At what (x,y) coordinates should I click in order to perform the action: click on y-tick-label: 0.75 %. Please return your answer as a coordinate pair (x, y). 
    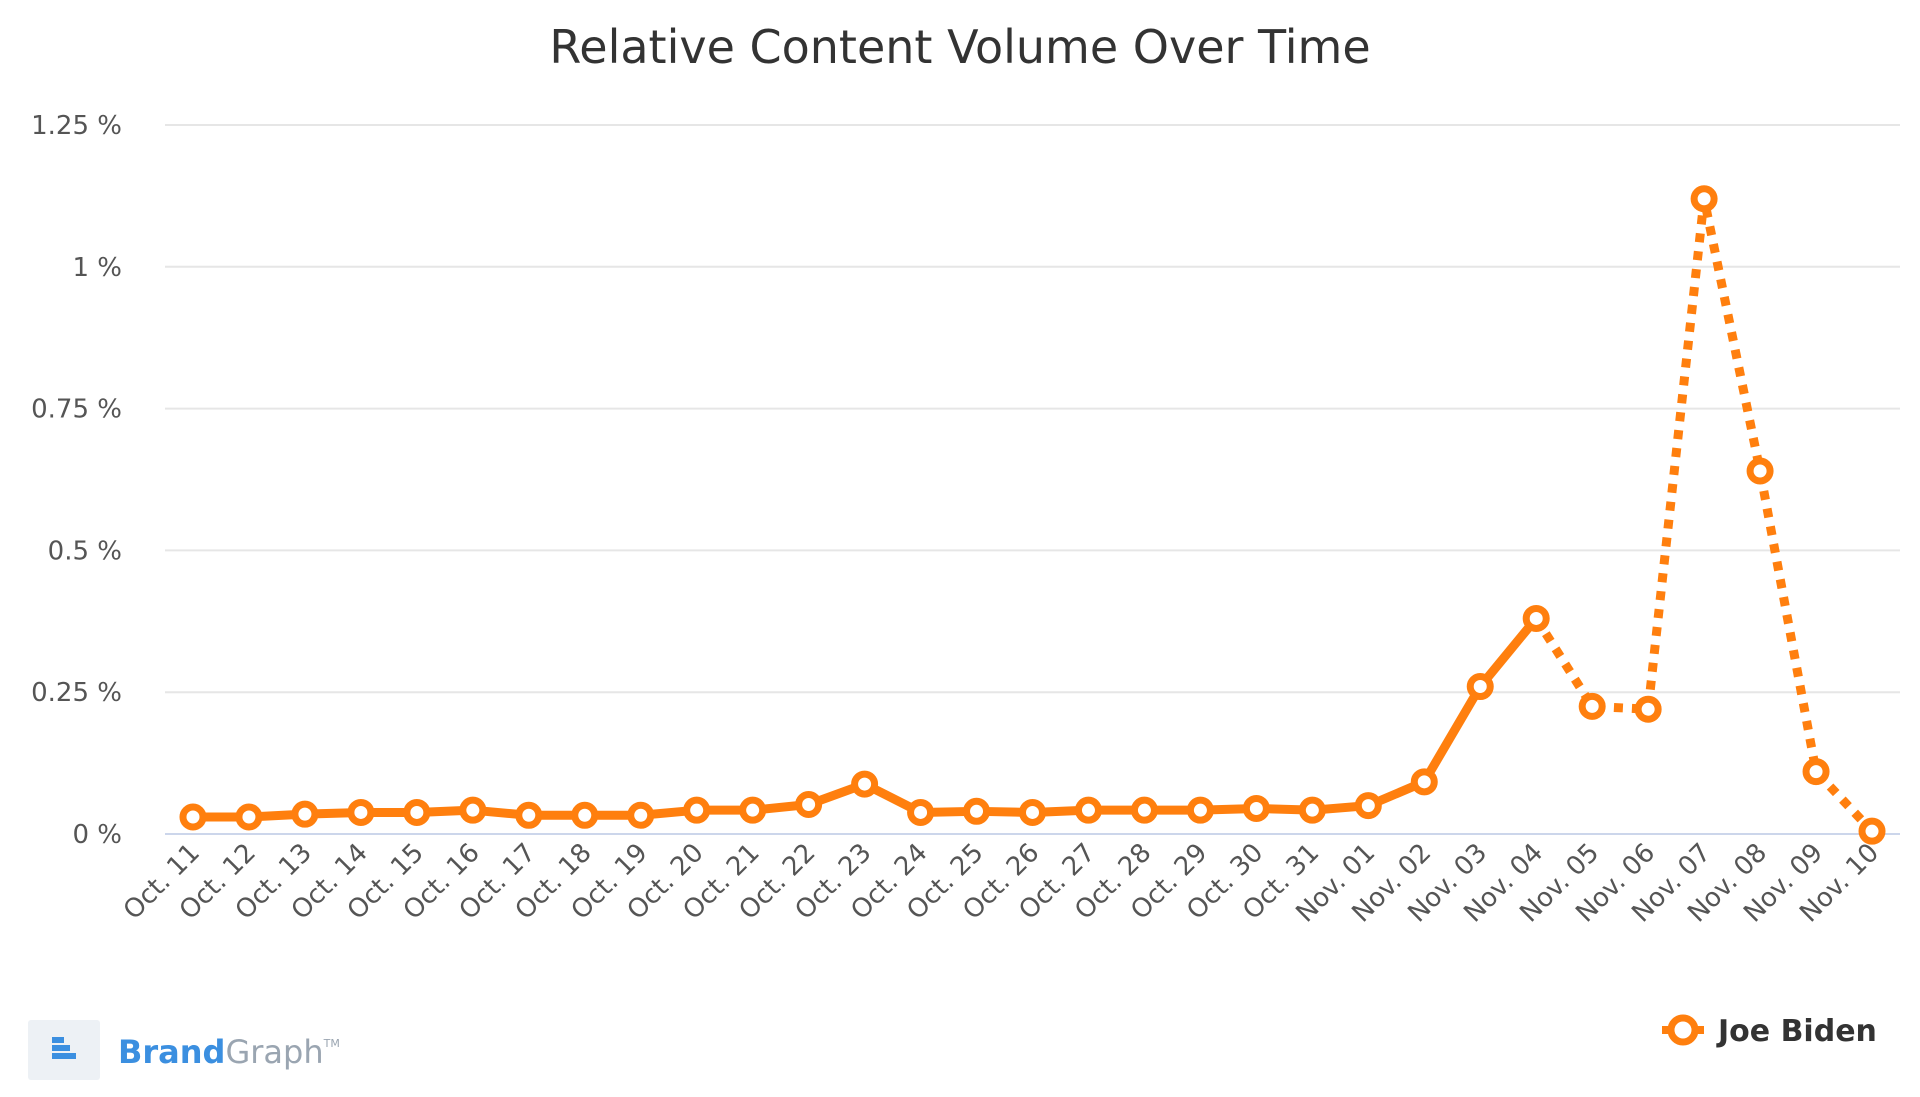
    Looking at the image, I should click on (76, 410).